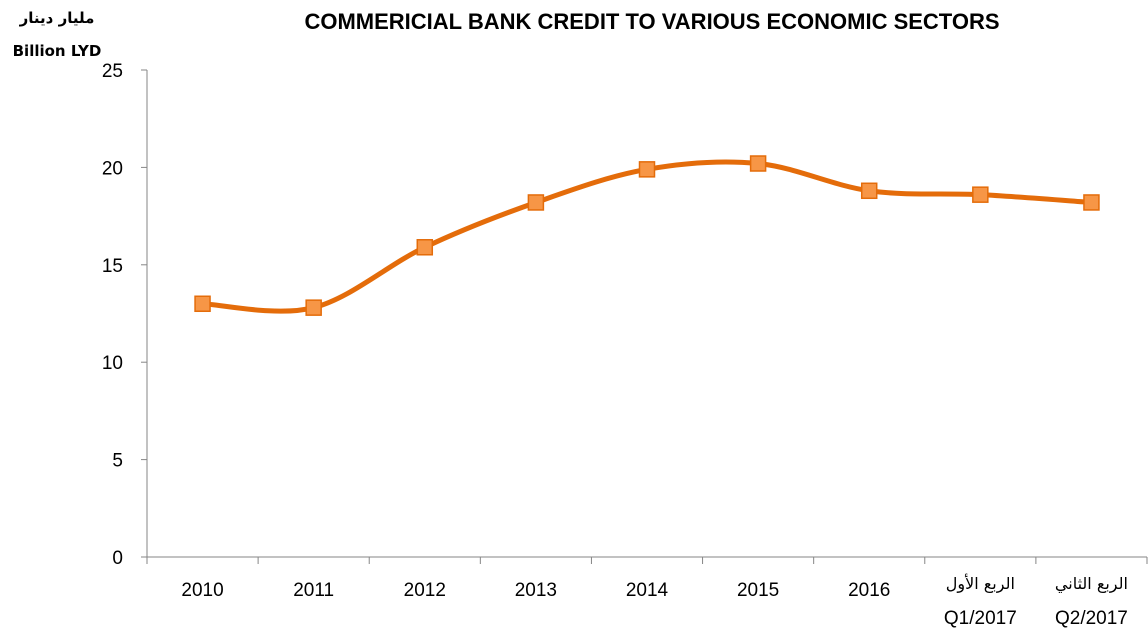 This screenshot has height=639, width=1148. Describe the element at coordinates (1091, 584) in the screenshot. I see `x-tick-label-arabic: الربع الثاني` at that location.